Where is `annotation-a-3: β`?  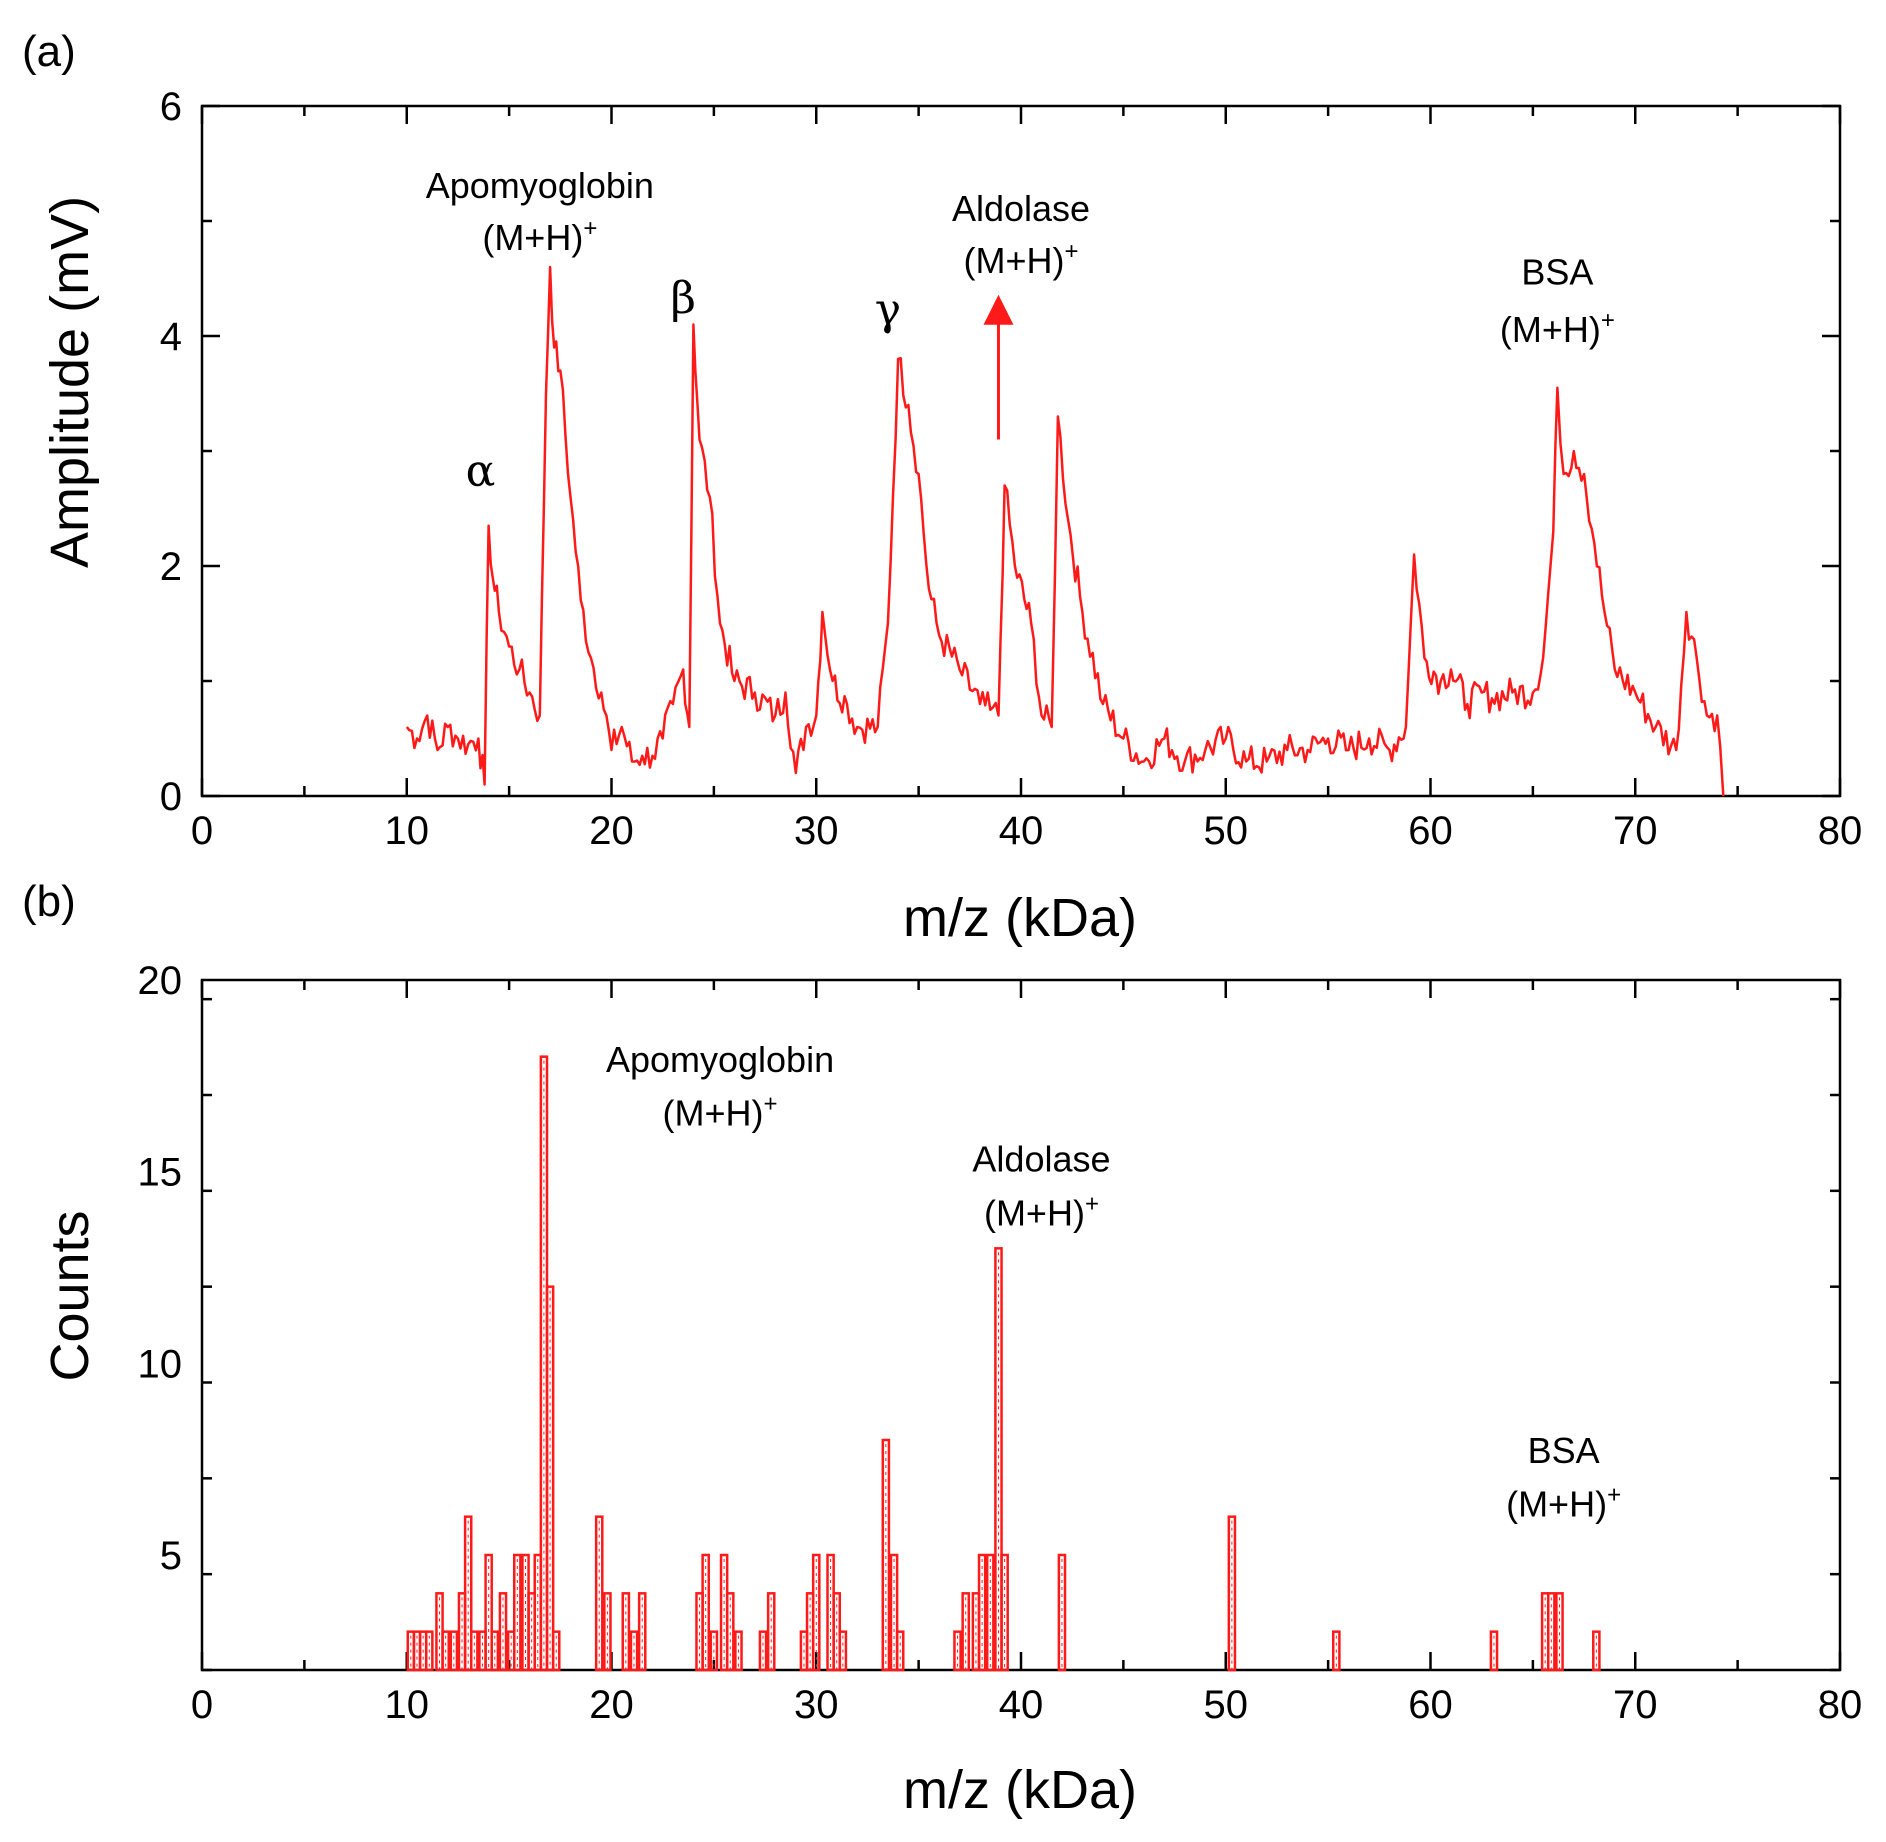 annotation-a-3: β is located at coordinates (682, 298).